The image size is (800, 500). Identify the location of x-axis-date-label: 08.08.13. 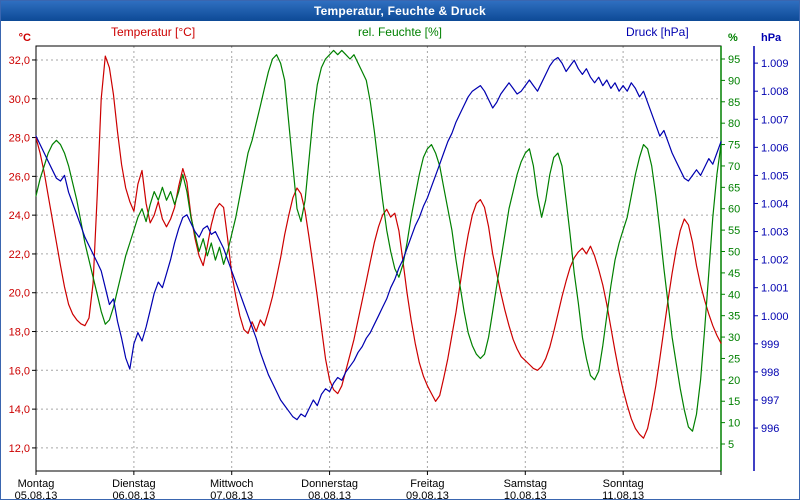
(329, 494).